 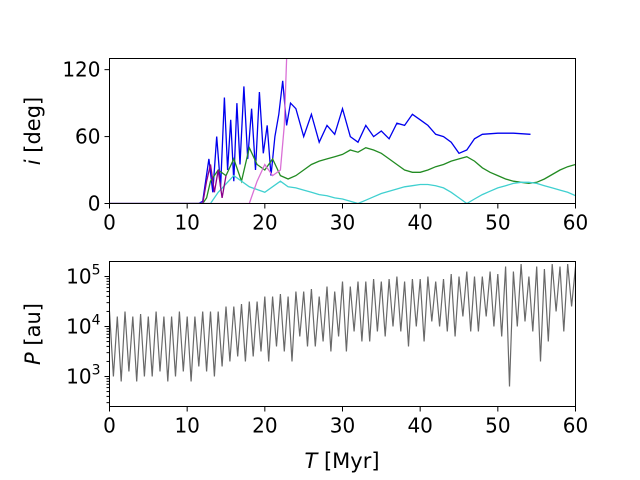 I want to click on period-ytick-label: 10³, so click(x=83, y=376).